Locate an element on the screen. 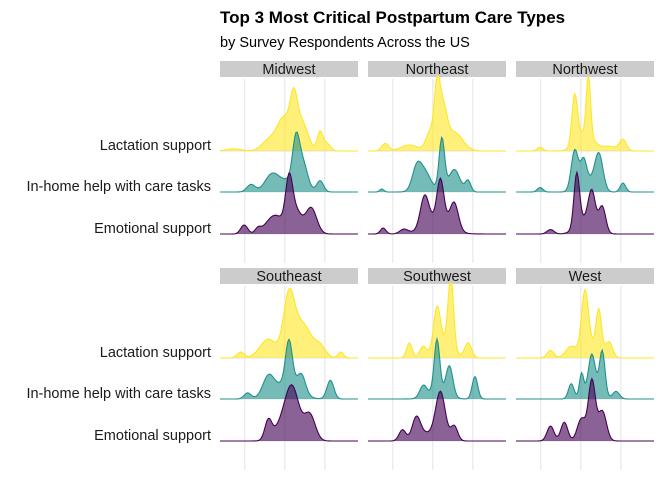 This screenshot has height=480, width=672. ridge-line-west-in-home-help-with-care-tasks is located at coordinates (585, 374).